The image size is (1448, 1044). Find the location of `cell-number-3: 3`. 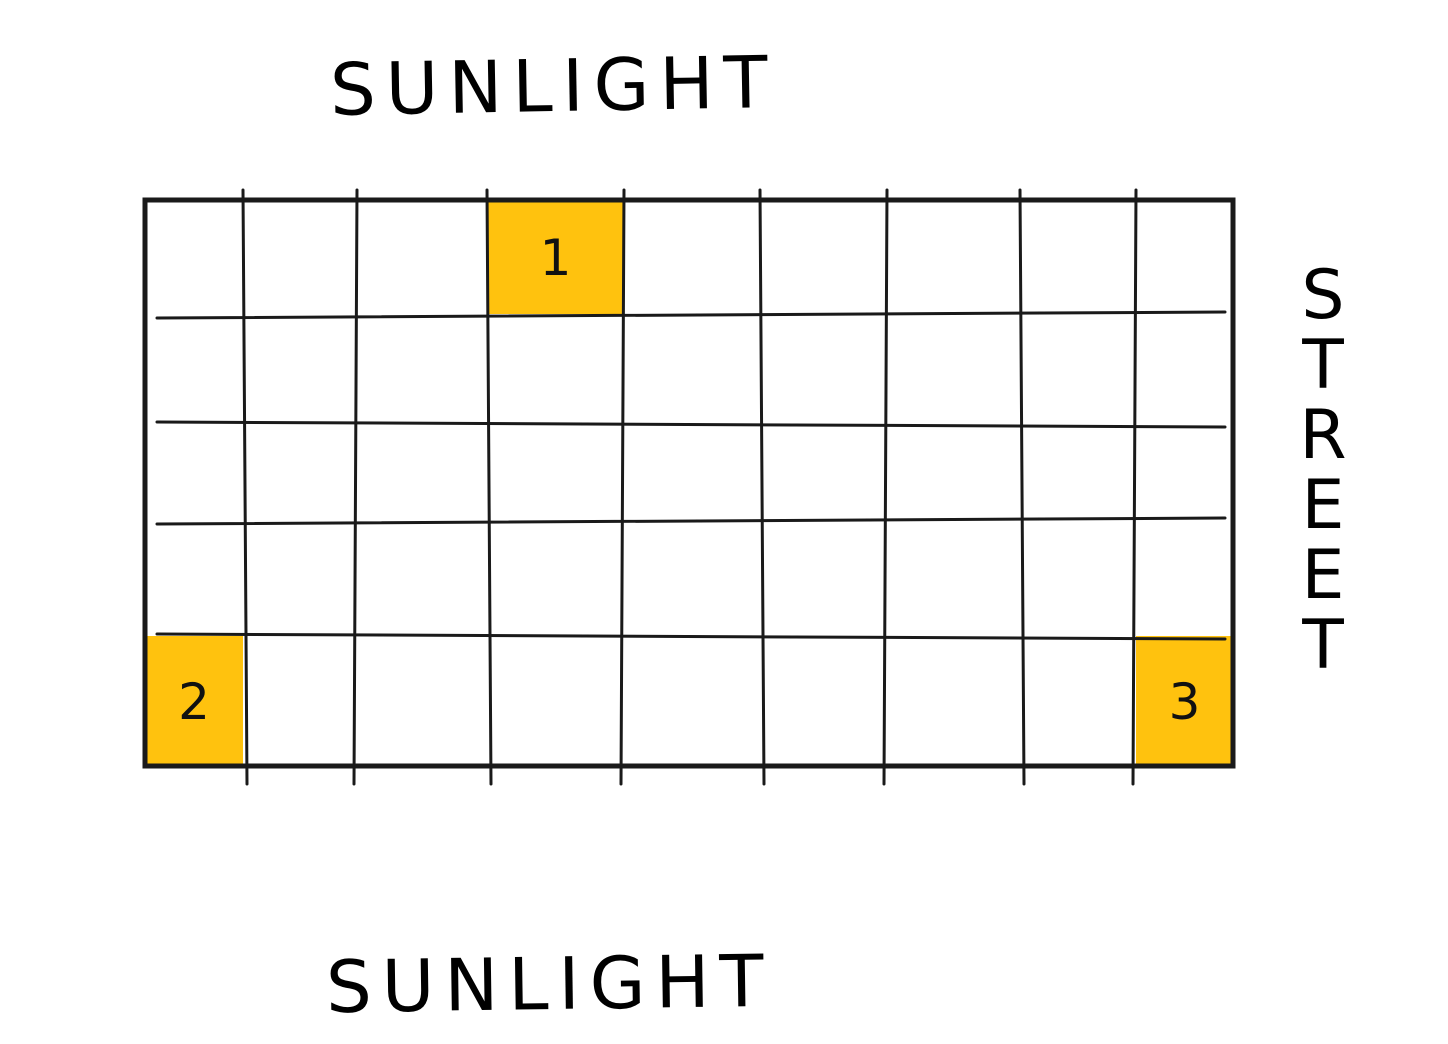

cell-number-3: 3 is located at coordinates (1185, 702).